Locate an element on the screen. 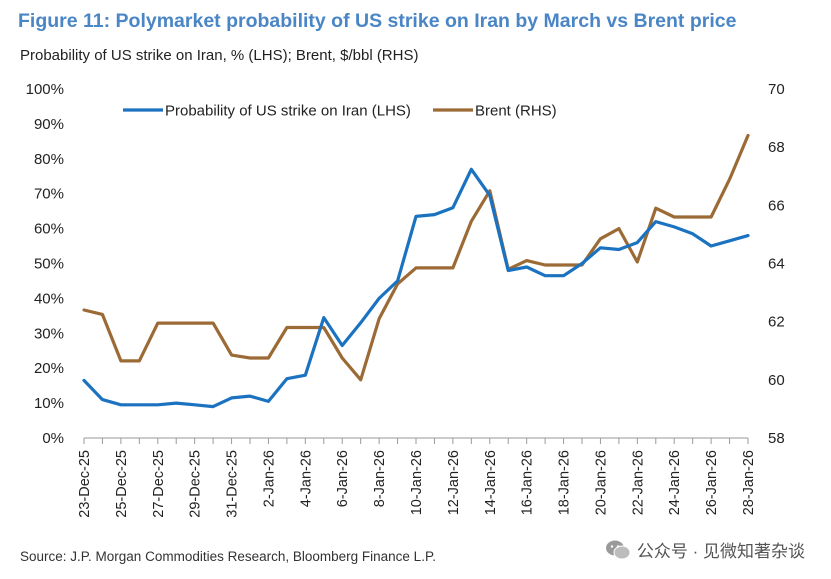  x-tick-label: 6-Jan-26 is located at coordinates (343, 478).